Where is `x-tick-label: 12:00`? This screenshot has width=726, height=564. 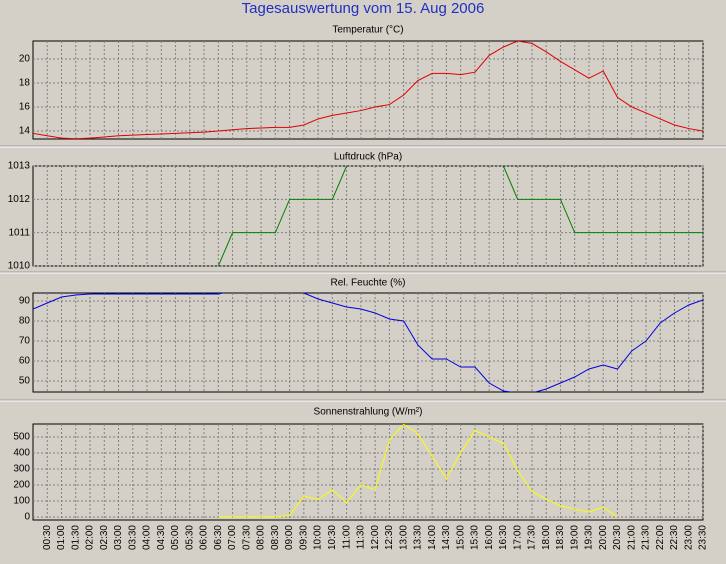 x-tick-label: 12:00 is located at coordinates (375, 537).